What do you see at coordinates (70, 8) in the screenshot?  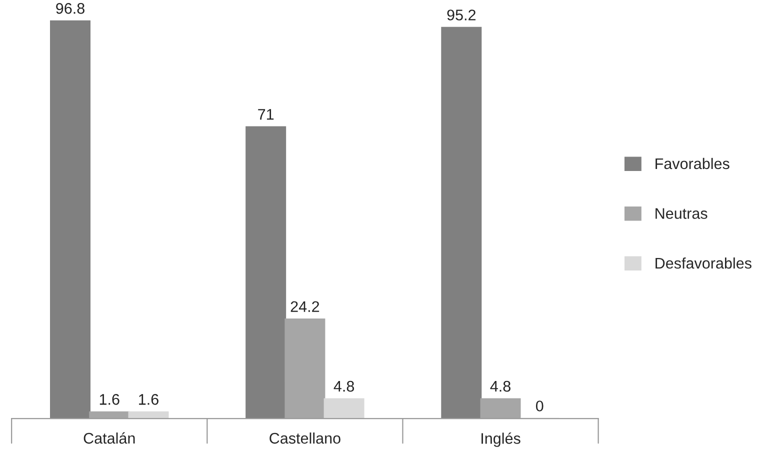 I see `data-label: 96.8` at bounding box center [70, 8].